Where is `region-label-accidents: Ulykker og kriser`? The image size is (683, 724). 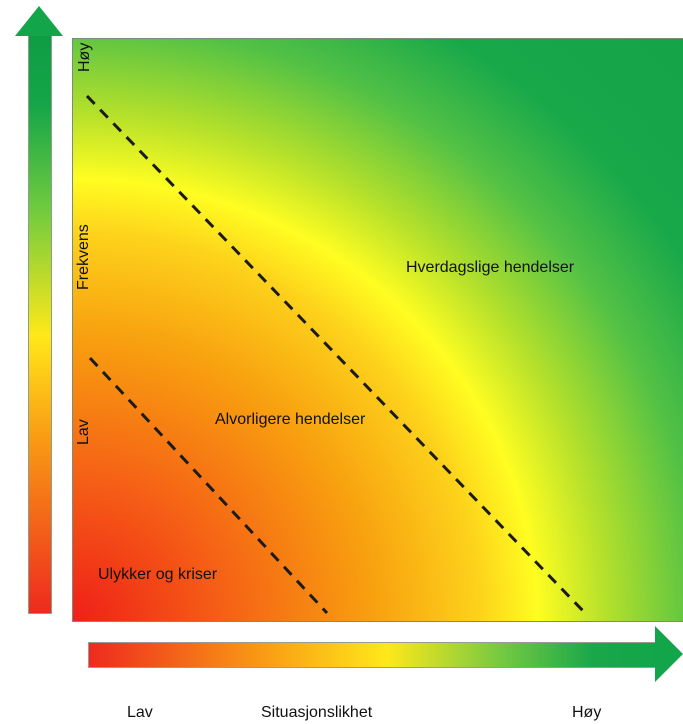
region-label-accidents: Ulykker og kriser is located at coordinates (158, 574).